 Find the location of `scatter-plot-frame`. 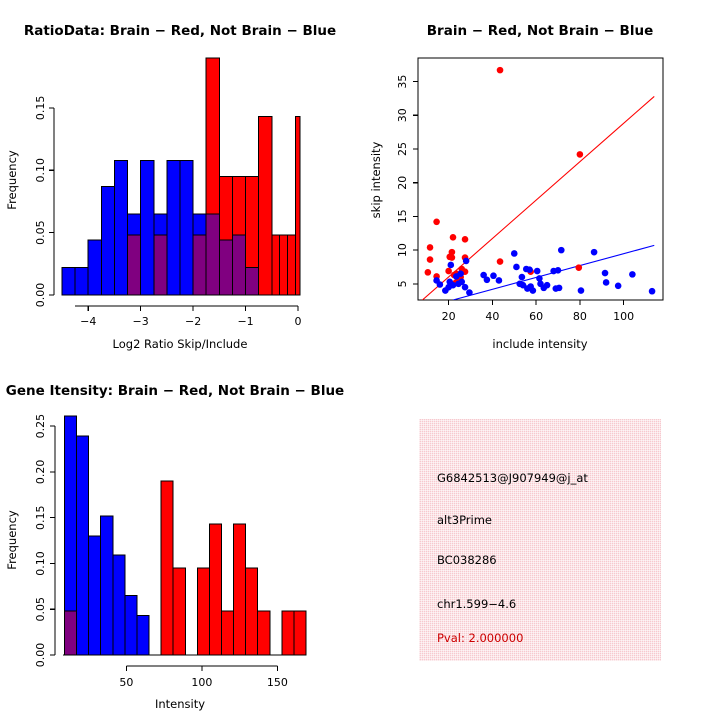

scatter-plot-frame is located at coordinates (540, 179).